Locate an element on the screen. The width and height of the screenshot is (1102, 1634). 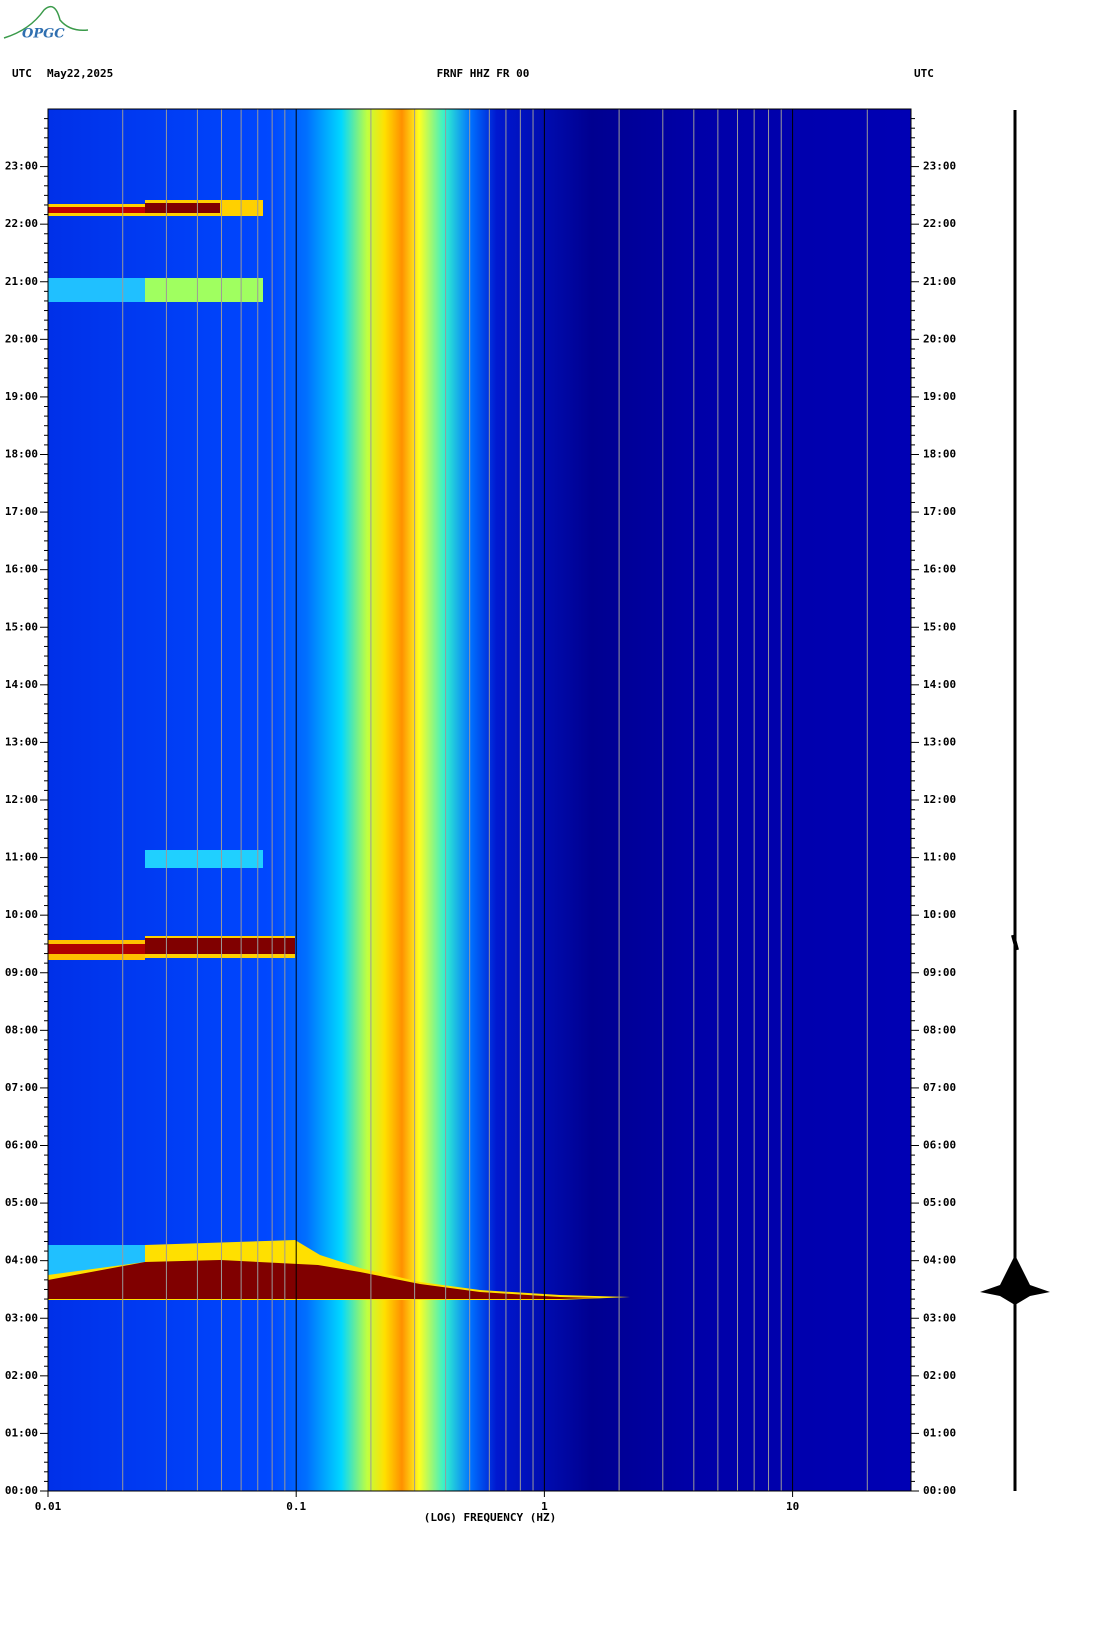
y-tick-label-right: 20:00 is located at coordinates (939, 338).